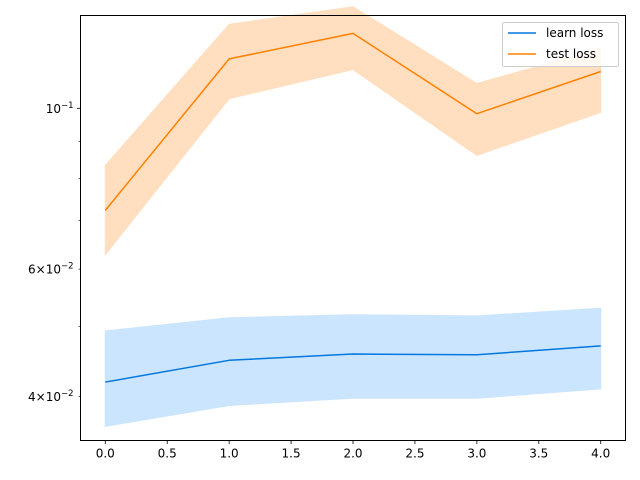  I want to click on x-tick-label: 4.0, so click(600, 454).